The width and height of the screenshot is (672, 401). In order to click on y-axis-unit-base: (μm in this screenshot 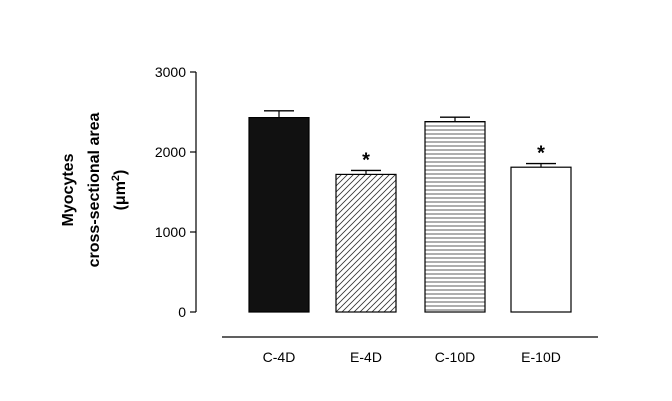, I will do `click(120, 195)`.